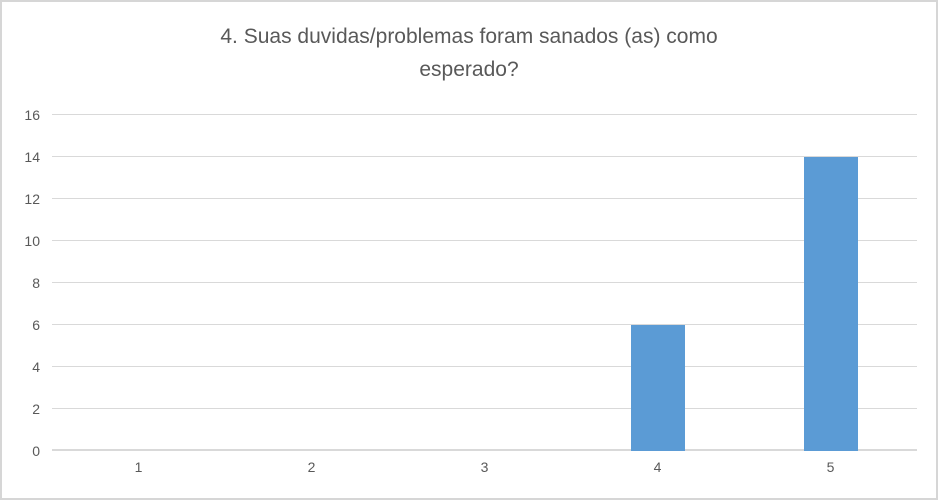 The width and height of the screenshot is (938, 500). Describe the element at coordinates (138, 467) in the screenshot. I see `x-tick-label-1: 1` at that location.